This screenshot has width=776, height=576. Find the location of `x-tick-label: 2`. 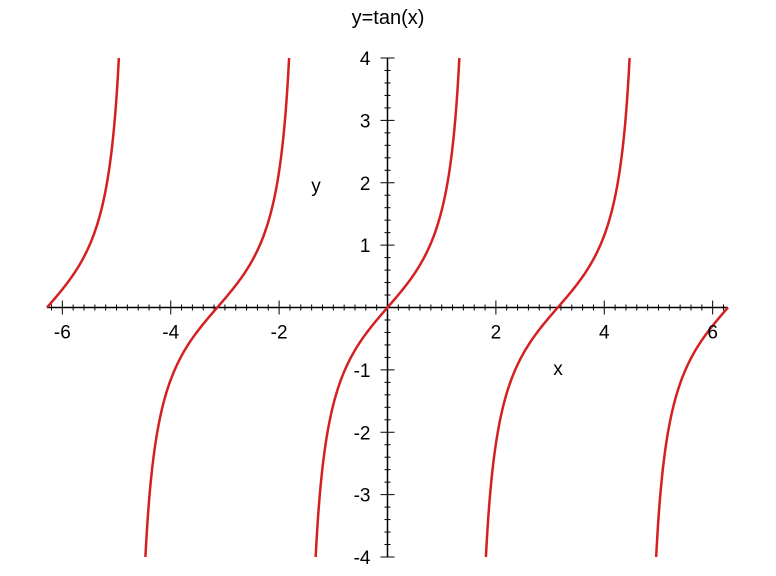

x-tick-label: 2 is located at coordinates (496, 333).